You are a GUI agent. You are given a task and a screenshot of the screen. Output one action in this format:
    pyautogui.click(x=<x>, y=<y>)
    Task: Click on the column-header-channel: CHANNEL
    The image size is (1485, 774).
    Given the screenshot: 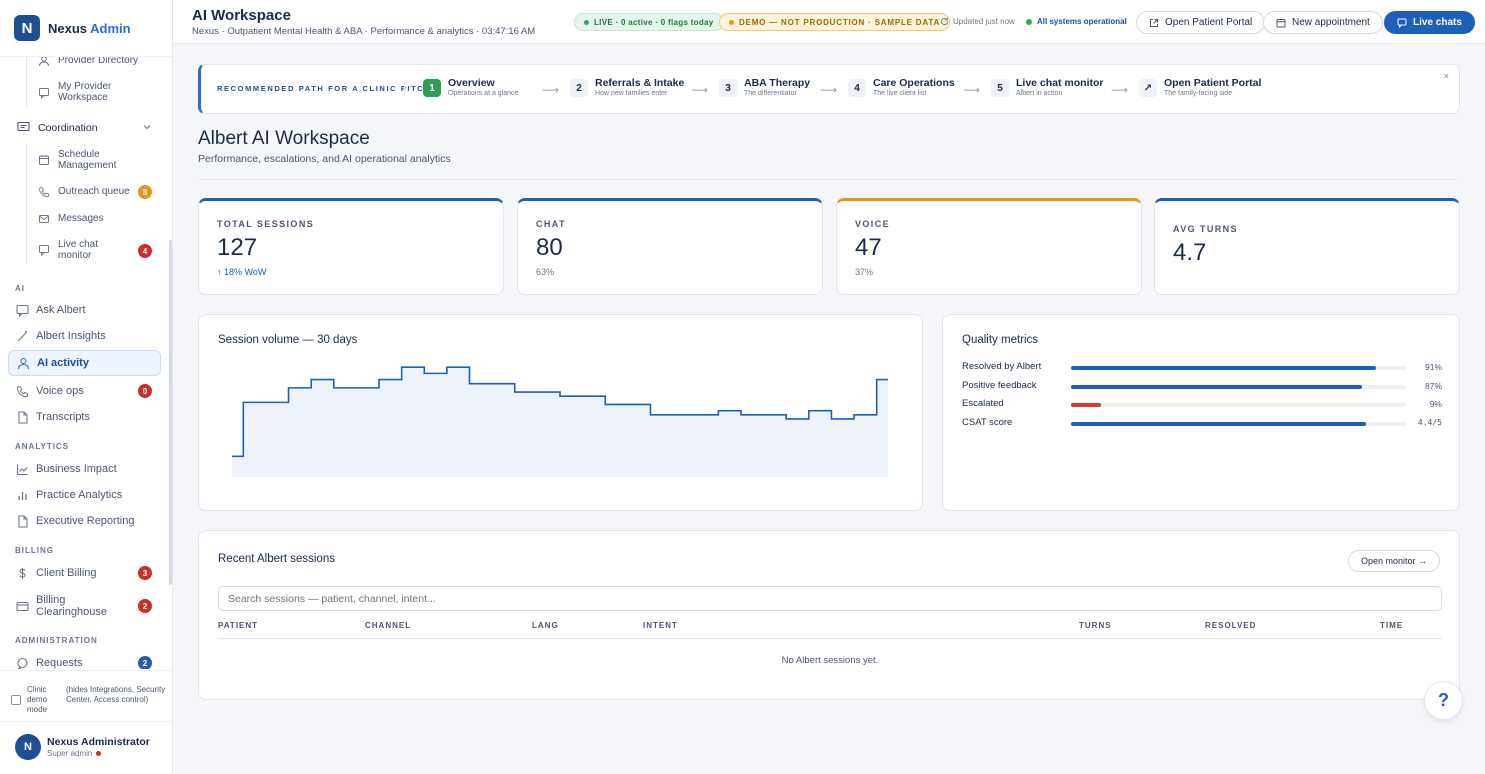 What is the action you would take?
    pyautogui.click(x=388, y=625)
    